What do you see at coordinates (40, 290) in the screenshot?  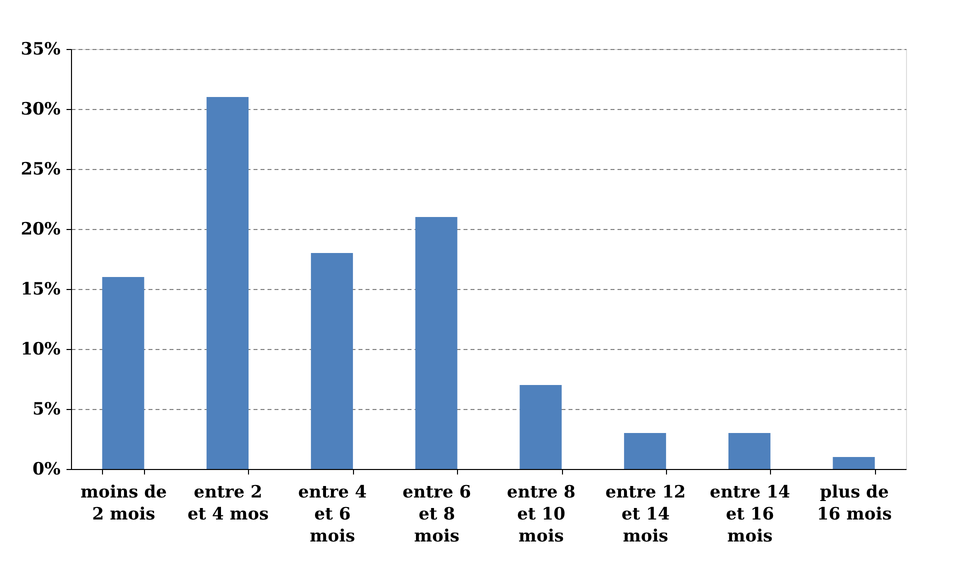 I see `y-tick-label: 15%` at bounding box center [40, 290].